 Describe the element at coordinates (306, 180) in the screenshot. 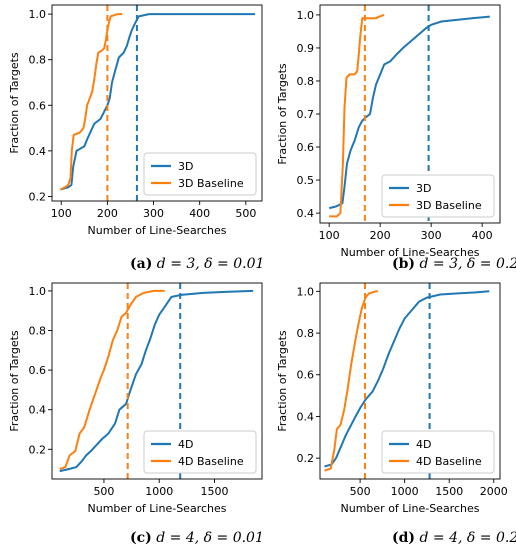

I see `y-tick-label: 0.5` at that location.